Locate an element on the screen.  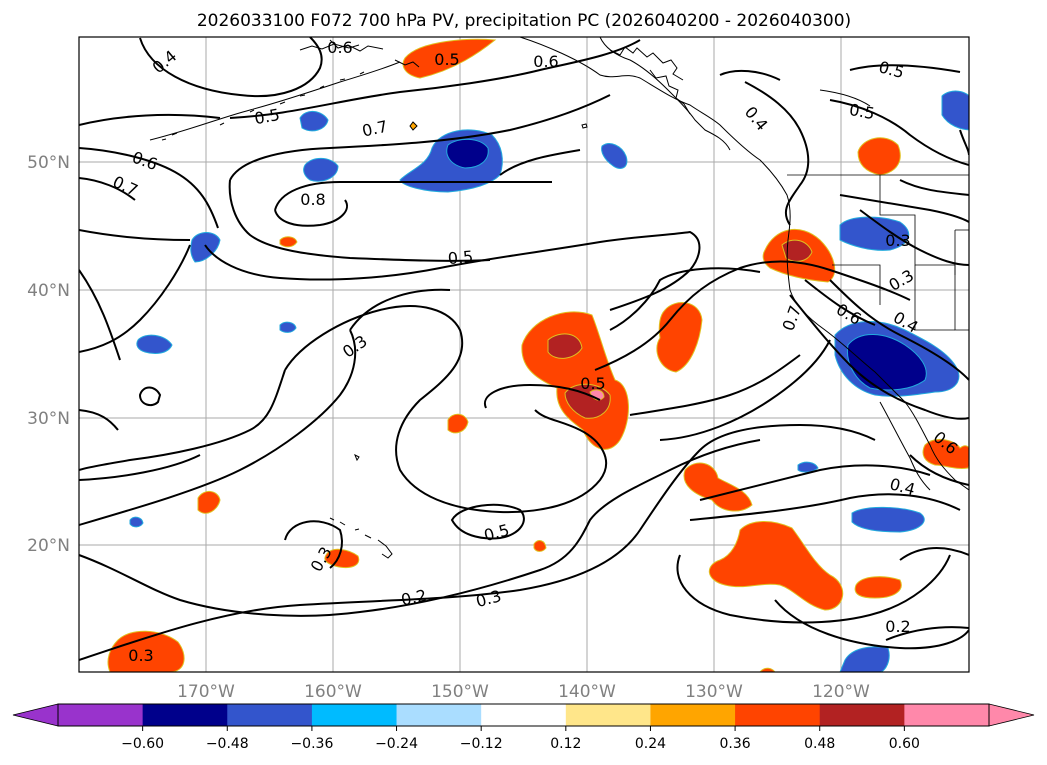
colorbar-under-extension is located at coordinates (35, 715).